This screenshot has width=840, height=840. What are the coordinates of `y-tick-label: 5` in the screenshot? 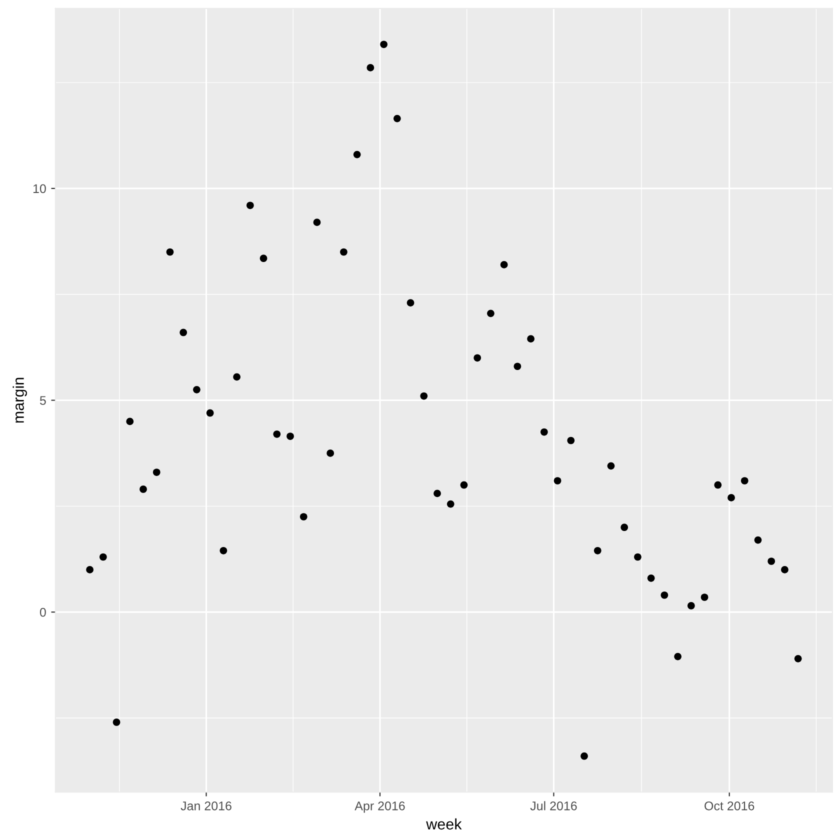 It's located at (43, 400).